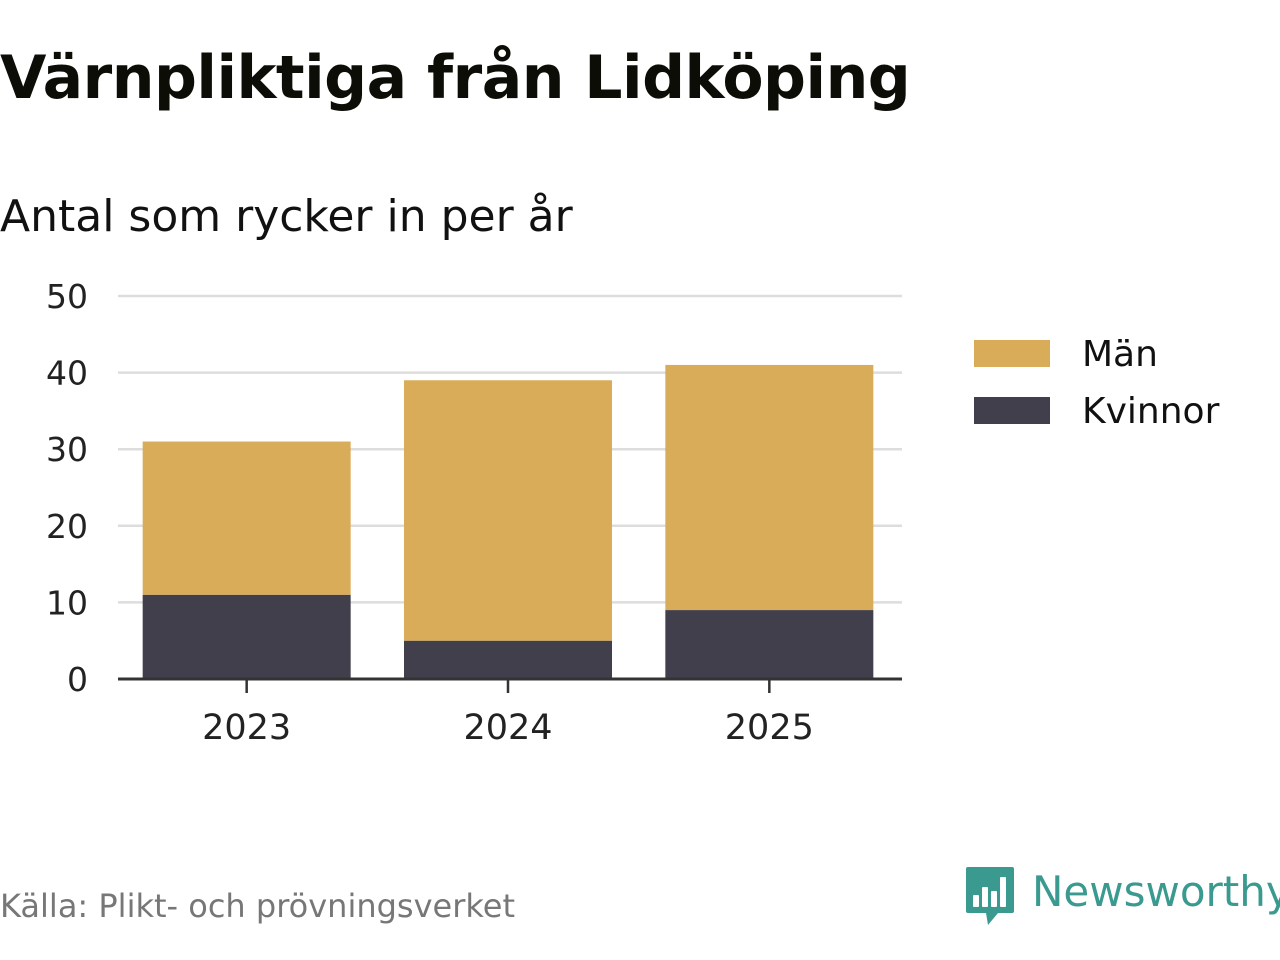  Describe the element at coordinates (1012, 353) in the screenshot. I see `legend-swatch-män` at that location.